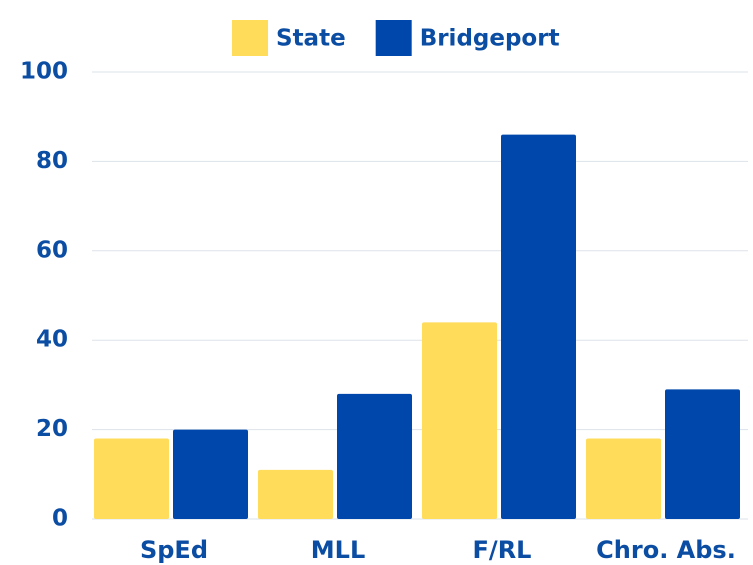 This screenshot has width=753, height=565. What do you see at coordinates (52, 429) in the screenshot?
I see `y-tick-label: 20` at bounding box center [52, 429].